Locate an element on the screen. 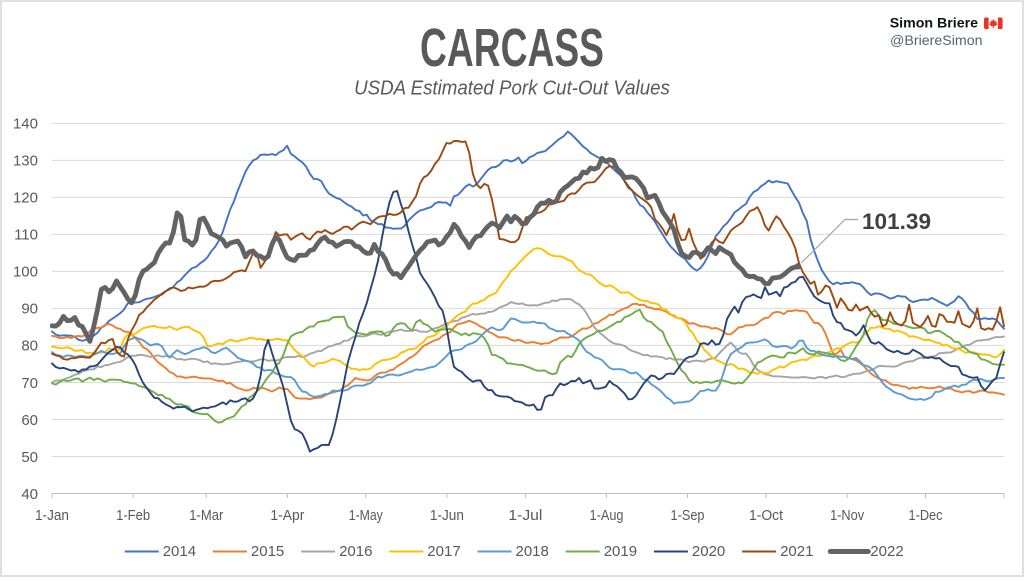  svg-text: 2015 is located at coordinates (267, 551).